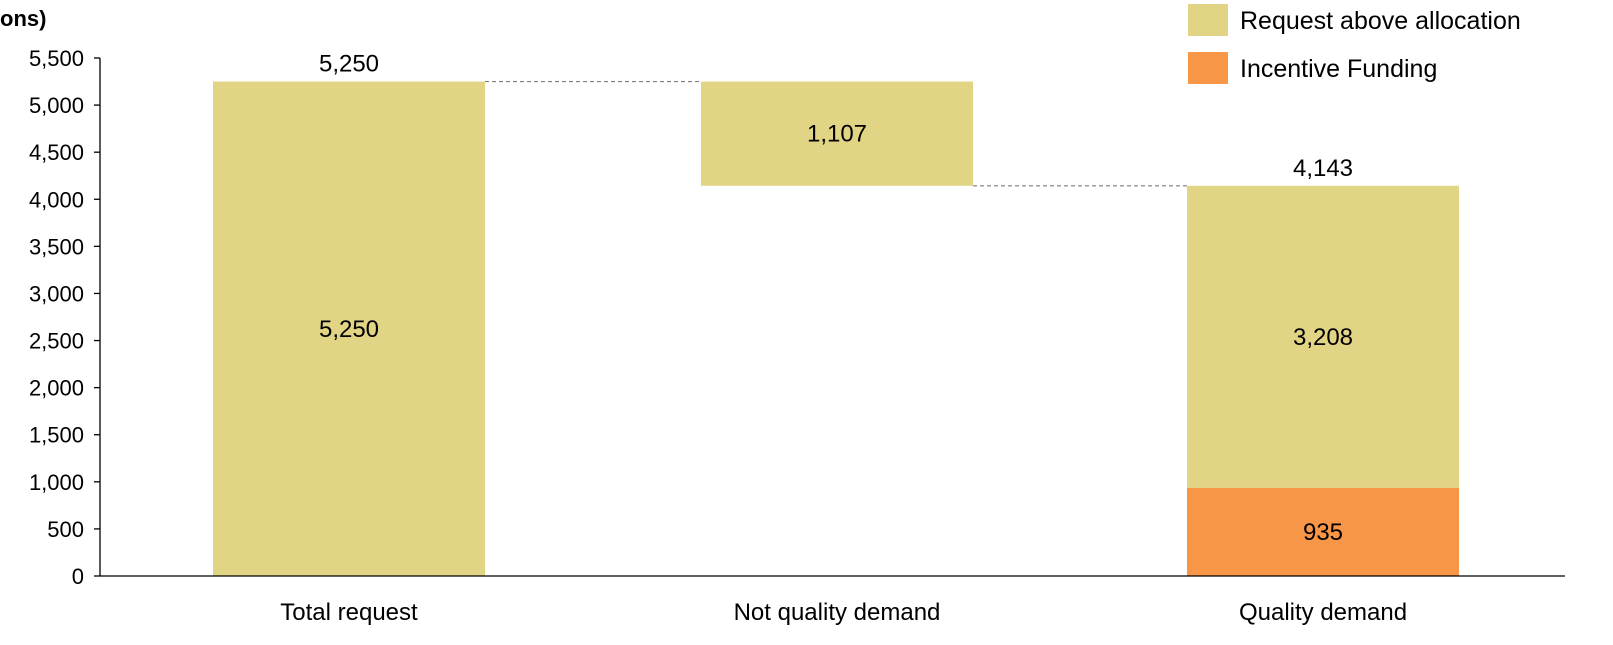  I want to click on y-tick-label: 3,500, so click(56, 246).